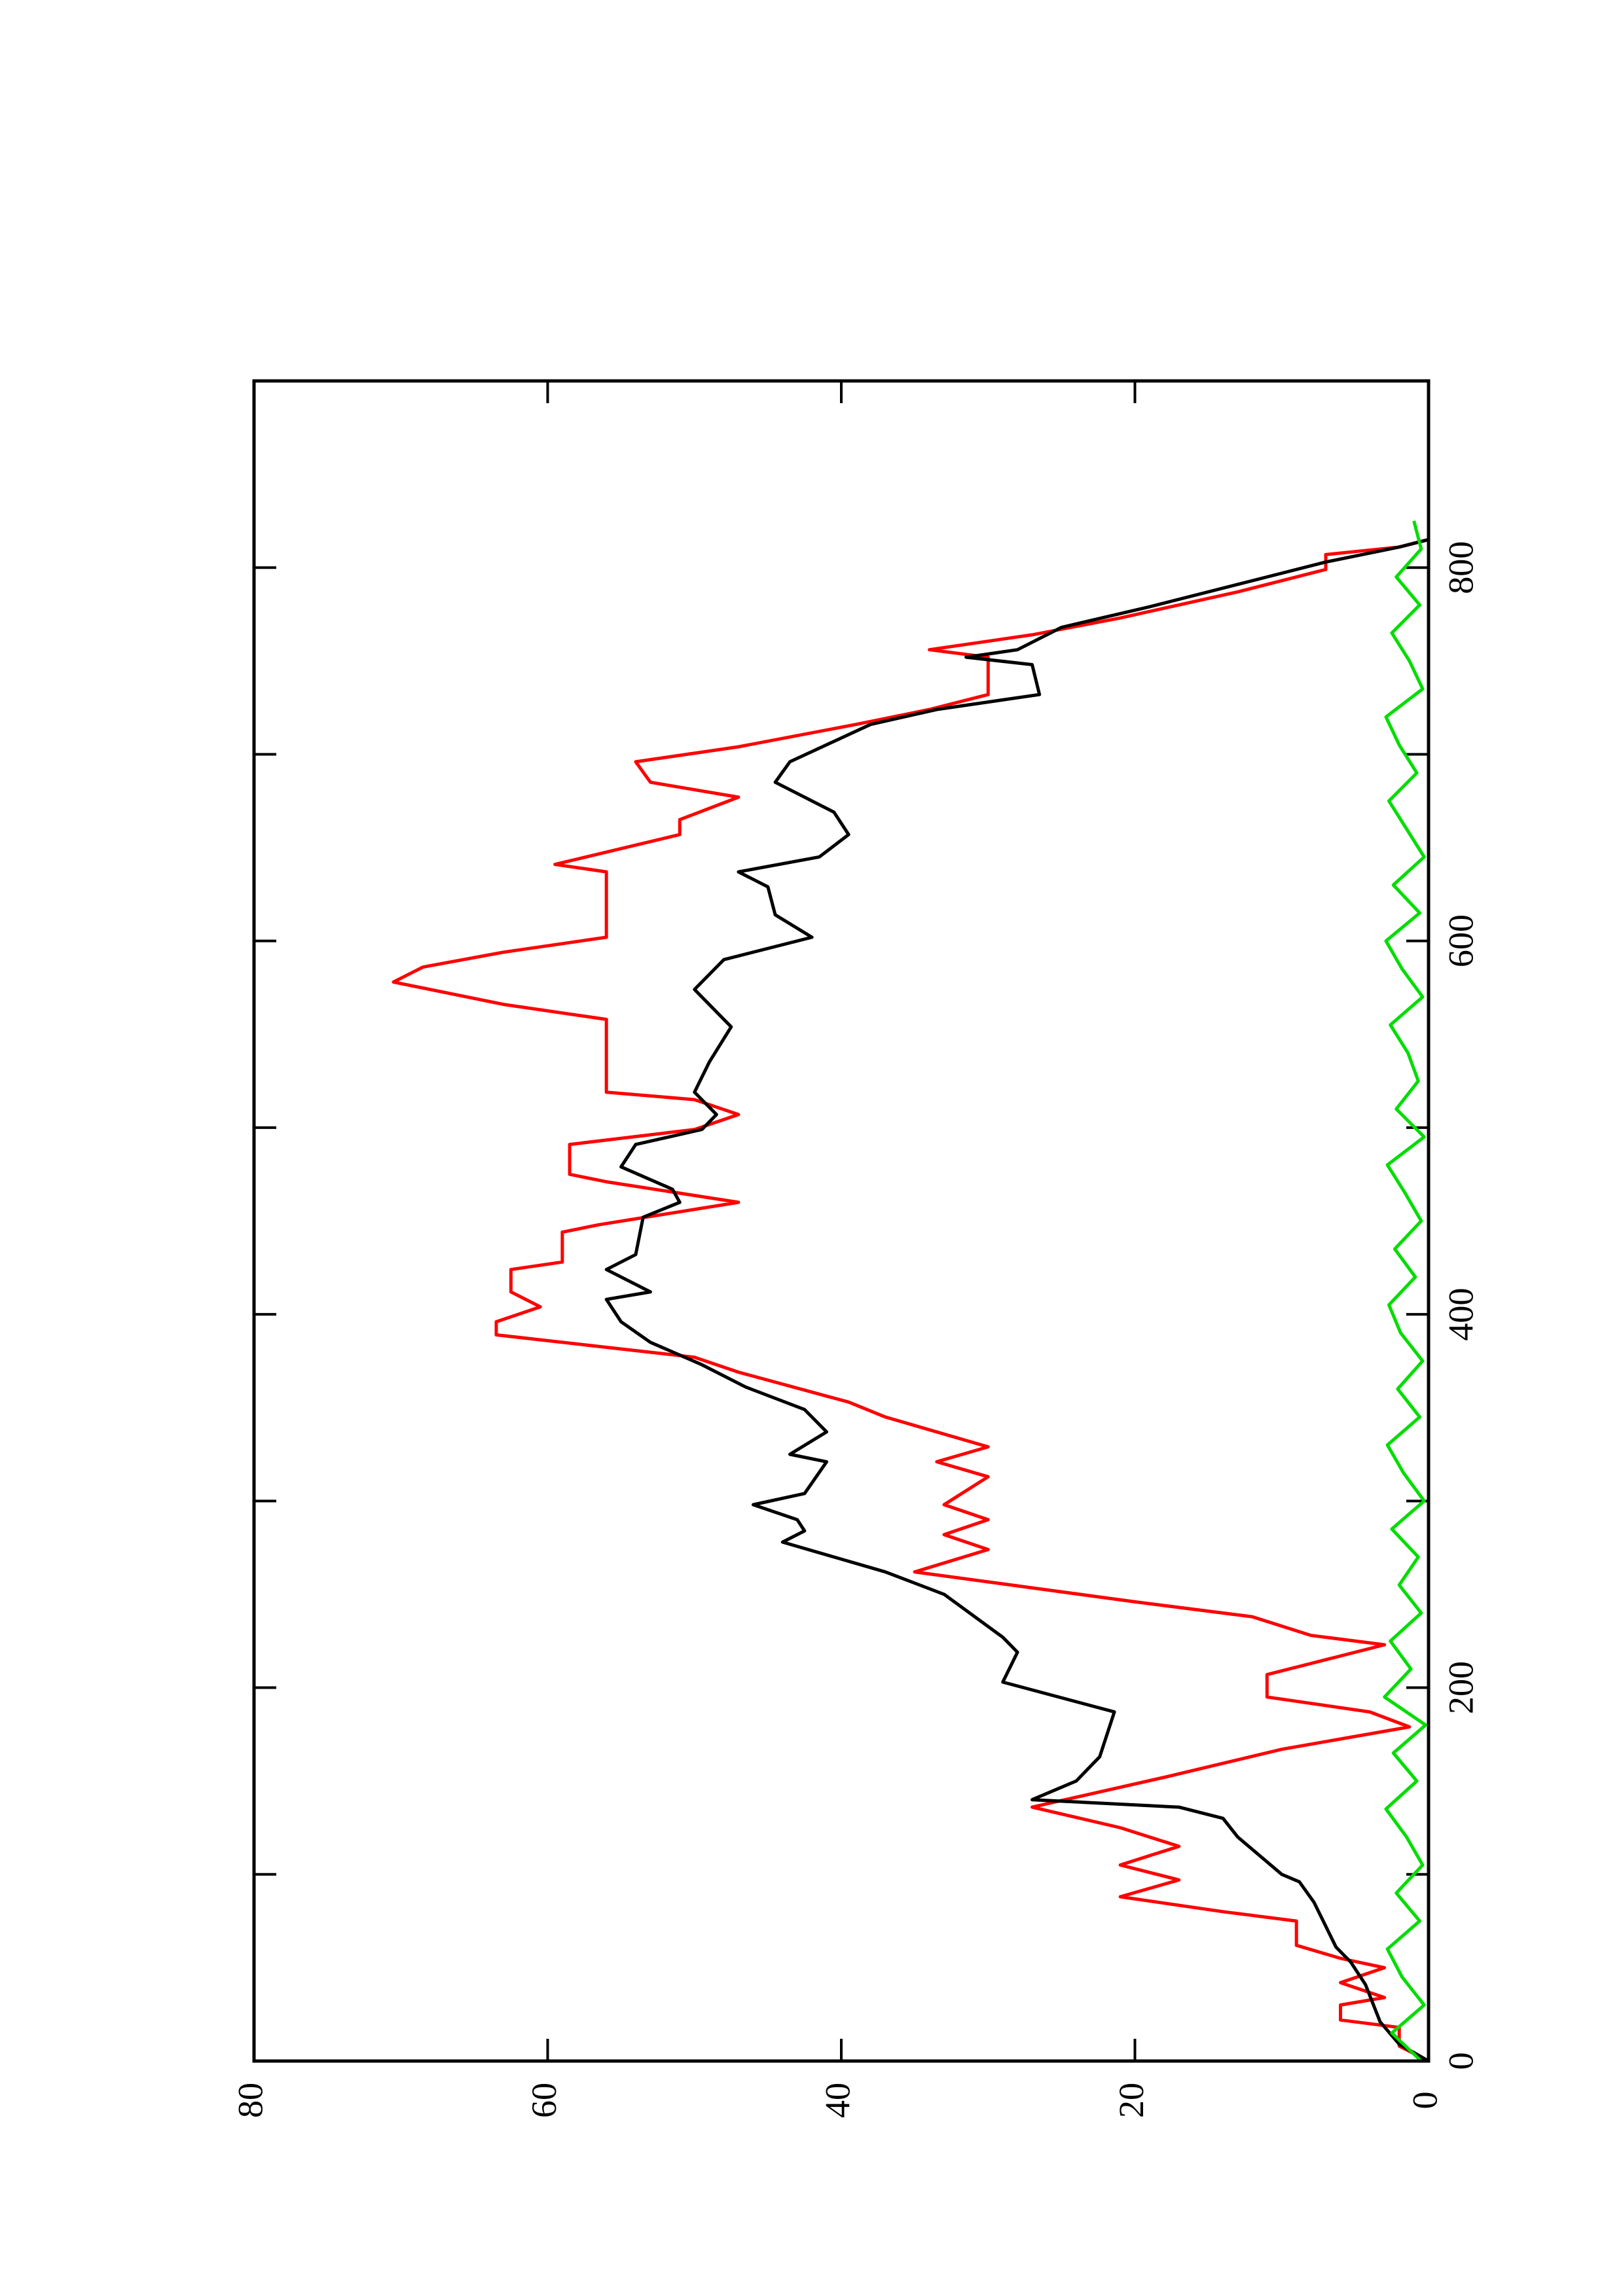 The image size is (1623, 2296). I want to click on y-tick-label: 20, so click(1131, 2100).